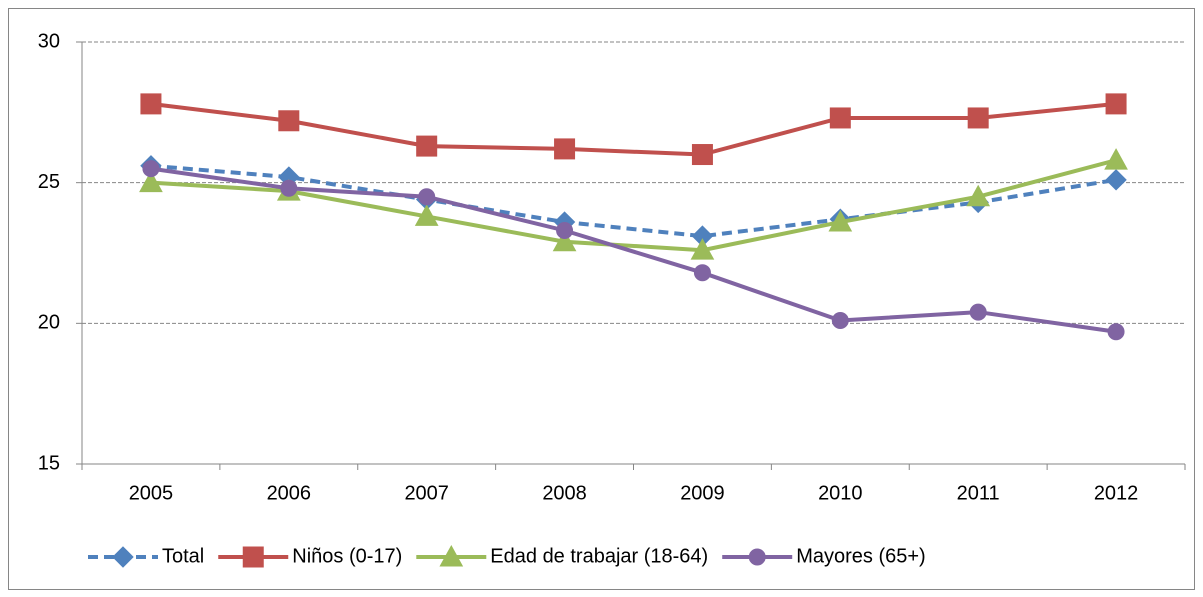 The image size is (1203, 597). What do you see at coordinates (840, 493) in the screenshot?
I see `x-tick-label: 2010` at bounding box center [840, 493].